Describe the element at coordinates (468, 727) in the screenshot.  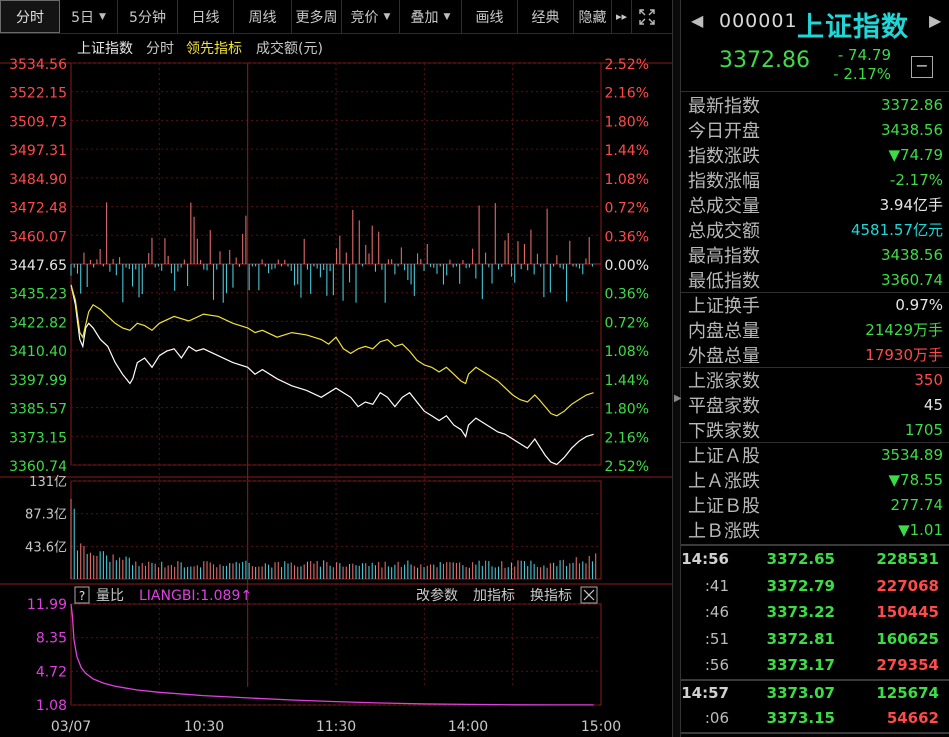
I see `time-axis-label: 14:00` at that location.